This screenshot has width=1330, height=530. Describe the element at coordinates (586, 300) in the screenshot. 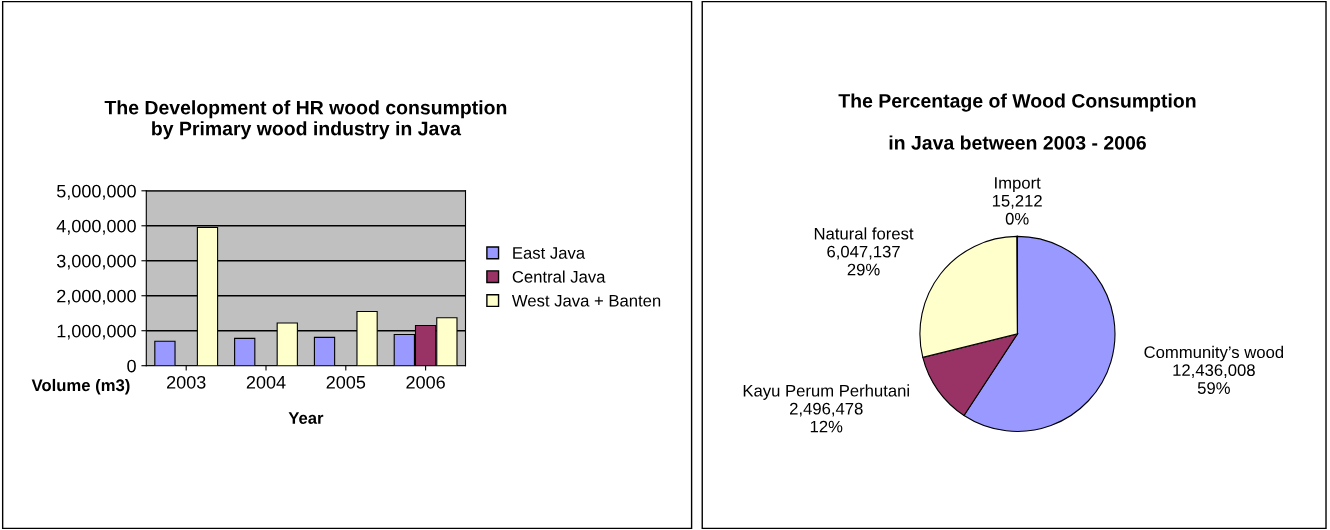

I see `legend-label: West Java + Banten` at that location.